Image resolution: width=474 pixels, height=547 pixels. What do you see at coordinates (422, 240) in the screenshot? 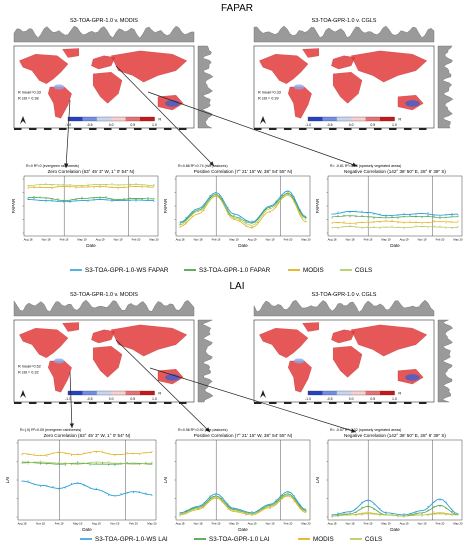
I see `x-tick-label: Nov 19` at bounding box center [422, 240].